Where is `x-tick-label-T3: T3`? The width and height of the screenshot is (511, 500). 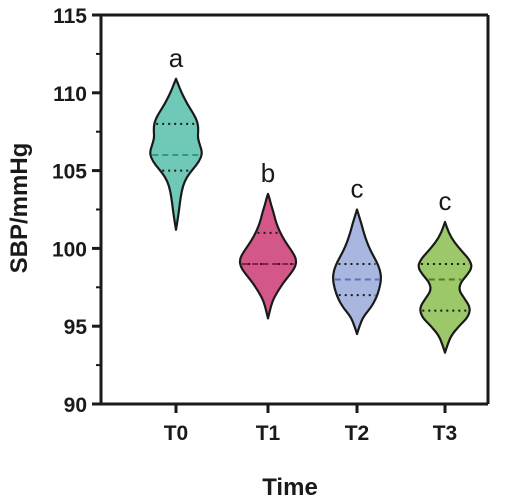 x-tick-label-T3: T3 is located at coordinates (445, 433).